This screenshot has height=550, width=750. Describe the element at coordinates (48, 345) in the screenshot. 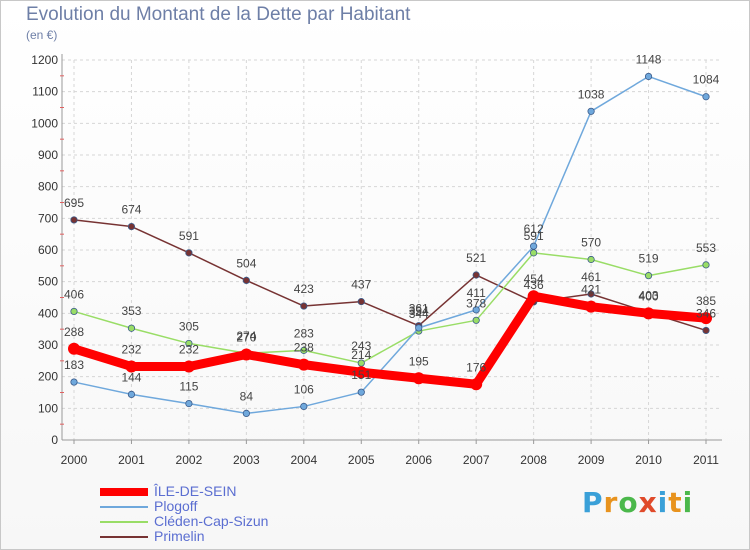

I see `y-tick-label: 300` at that location.